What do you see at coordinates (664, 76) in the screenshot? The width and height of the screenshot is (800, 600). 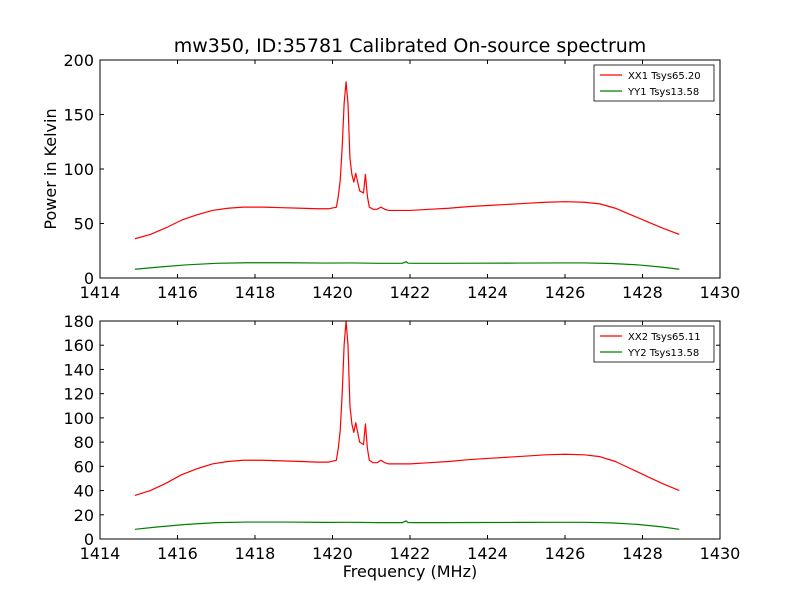 I see `legend-label: XX1 Tsys65.20` at bounding box center [664, 76].